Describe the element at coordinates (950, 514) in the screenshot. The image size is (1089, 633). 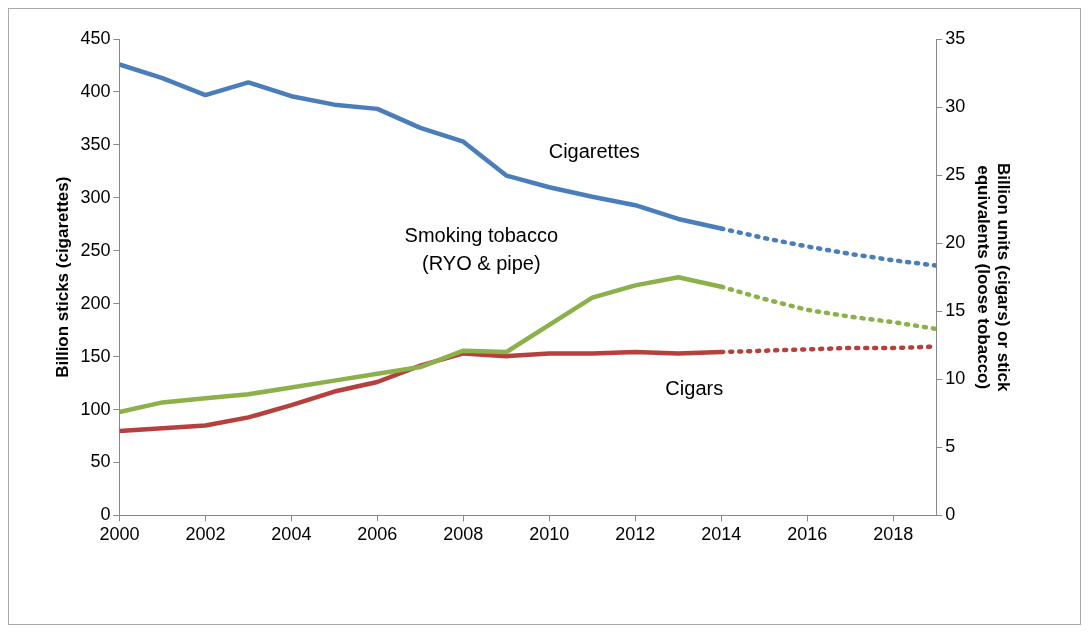
I see `y2-tick-label: 0` at that location.